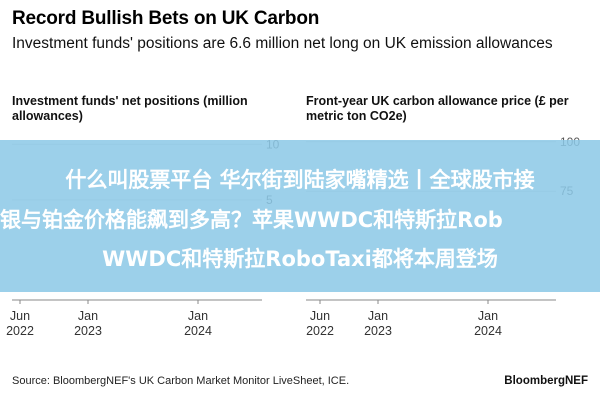  What do you see at coordinates (300, 180) in the screenshot?
I see `banner-text-line-1: 什么叫股票平台 华尔街到陆家嘴精选丨全球股市接` at bounding box center [300, 180].